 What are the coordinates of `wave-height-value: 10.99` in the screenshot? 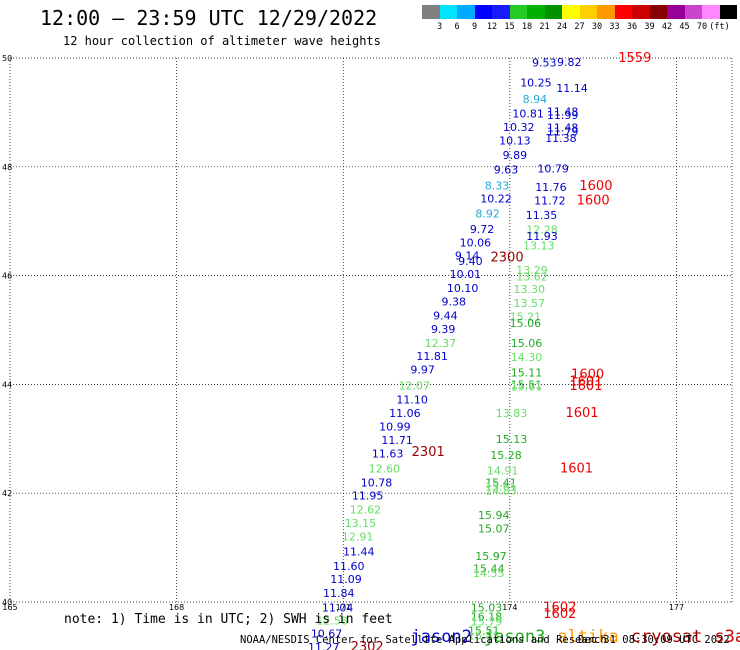 It's located at (395, 426).